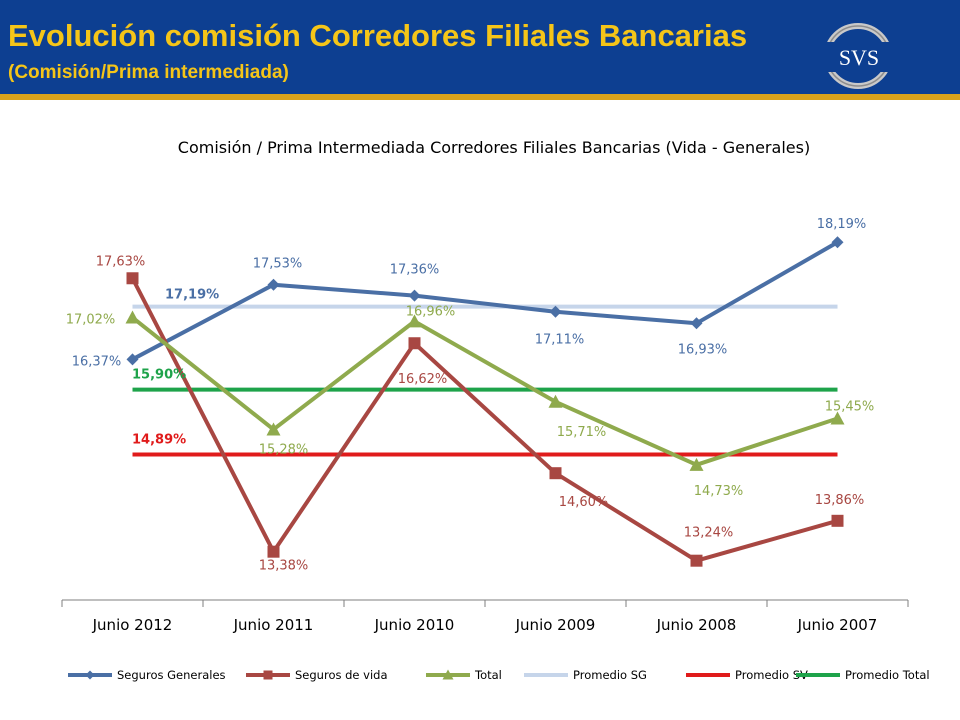  What do you see at coordinates (842, 224) in the screenshot?
I see `data-label-seguros-generales-5: 18,19%` at bounding box center [842, 224].